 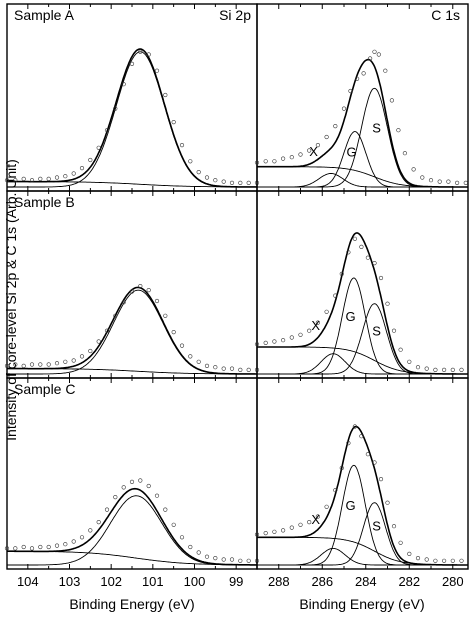 What do you see at coordinates (236, 581) in the screenshot?
I see `x-tick-label: 99` at bounding box center [236, 581].